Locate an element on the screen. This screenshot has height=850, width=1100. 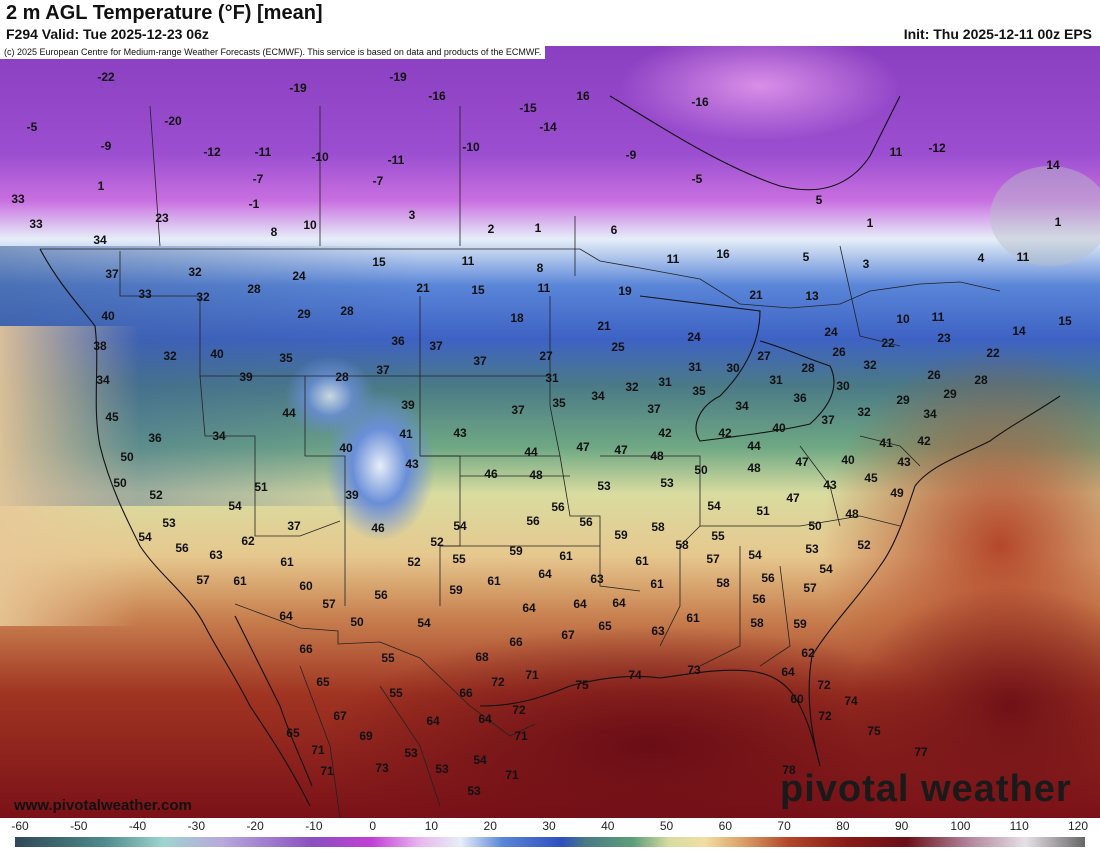
temp-label: 48 is located at coordinates (536, 475).